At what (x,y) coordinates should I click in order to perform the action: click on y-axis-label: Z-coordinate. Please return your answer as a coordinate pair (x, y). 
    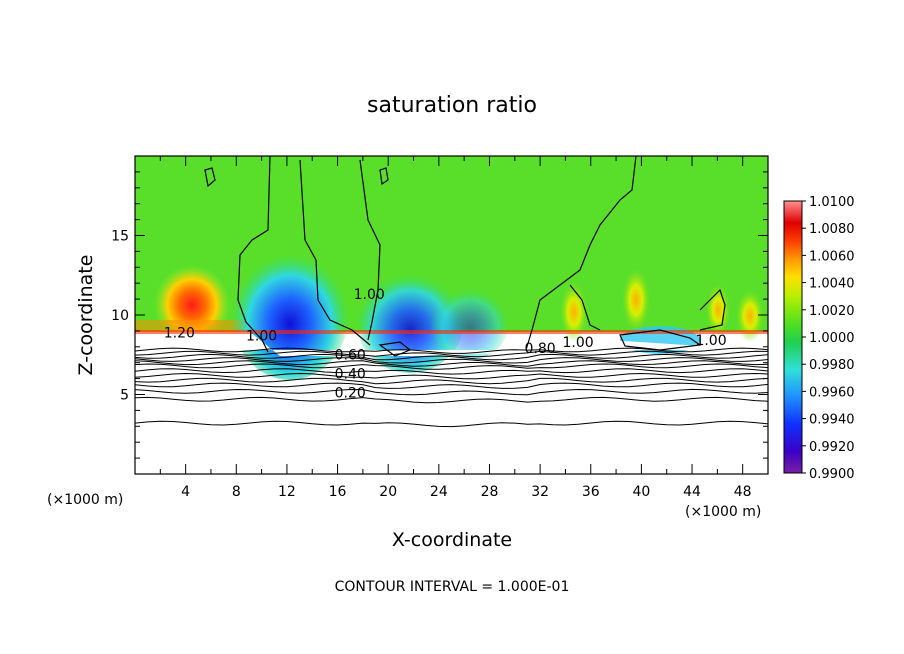
    Looking at the image, I should click on (86, 315).